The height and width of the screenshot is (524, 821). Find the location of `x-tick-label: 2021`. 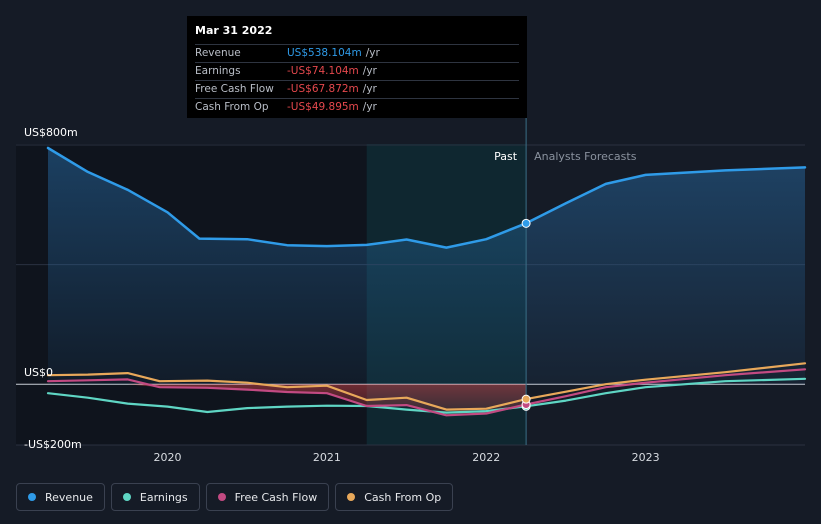

x-tick-label: 2021 is located at coordinates (327, 457).